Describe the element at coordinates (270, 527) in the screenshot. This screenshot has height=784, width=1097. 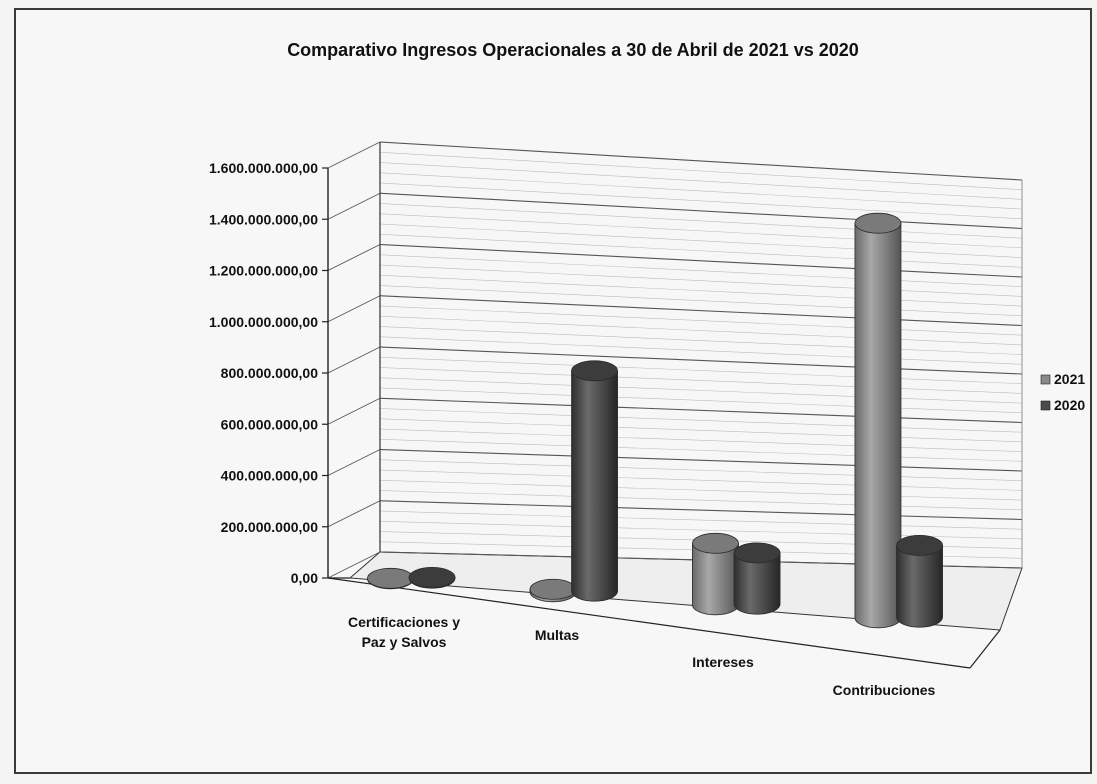
I see `y-tick-label: 200.000.000,00` at that location.